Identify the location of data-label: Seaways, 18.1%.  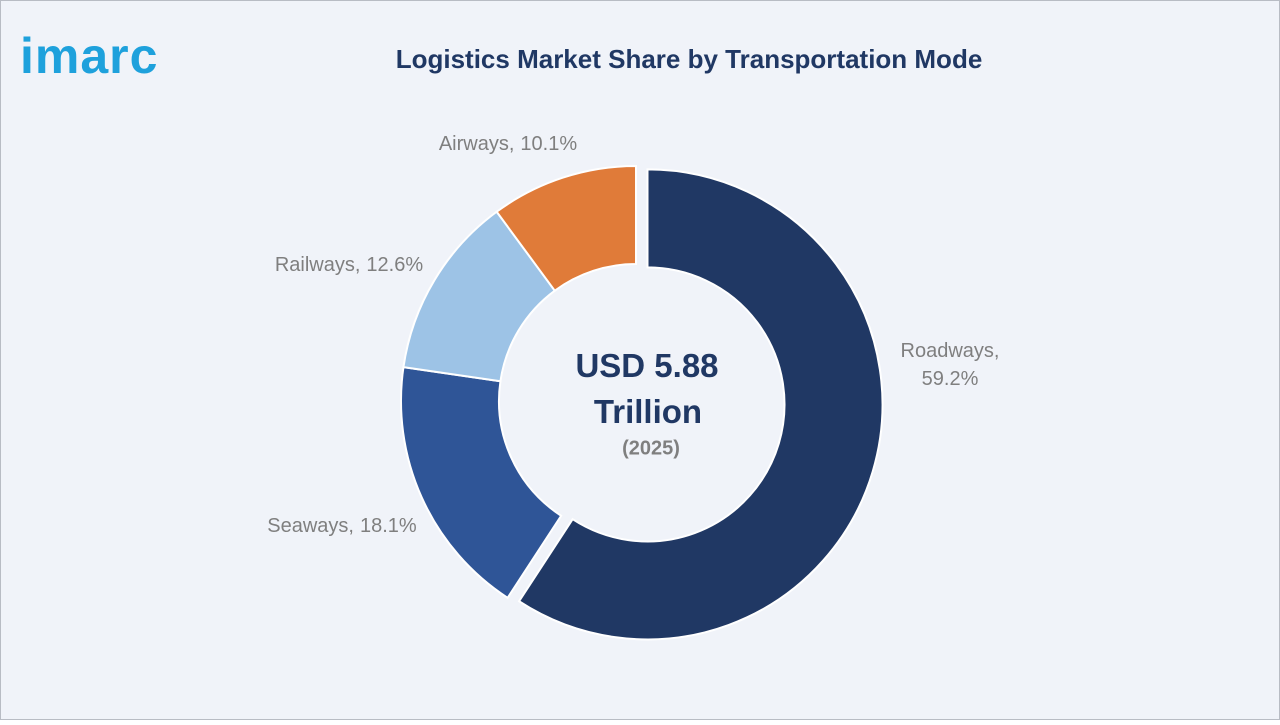
(342, 526).